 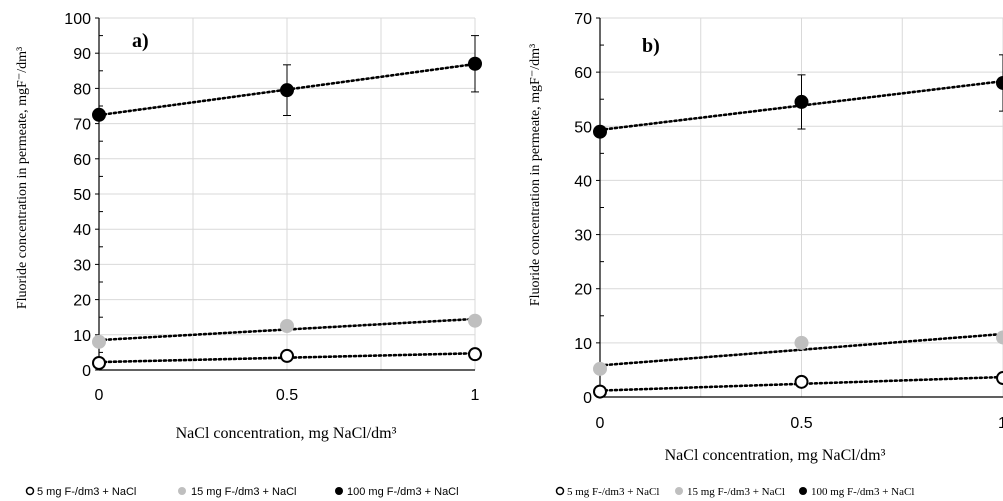 What do you see at coordinates (77, 19) in the screenshot?
I see `y-tick-label-a: 100` at bounding box center [77, 19].